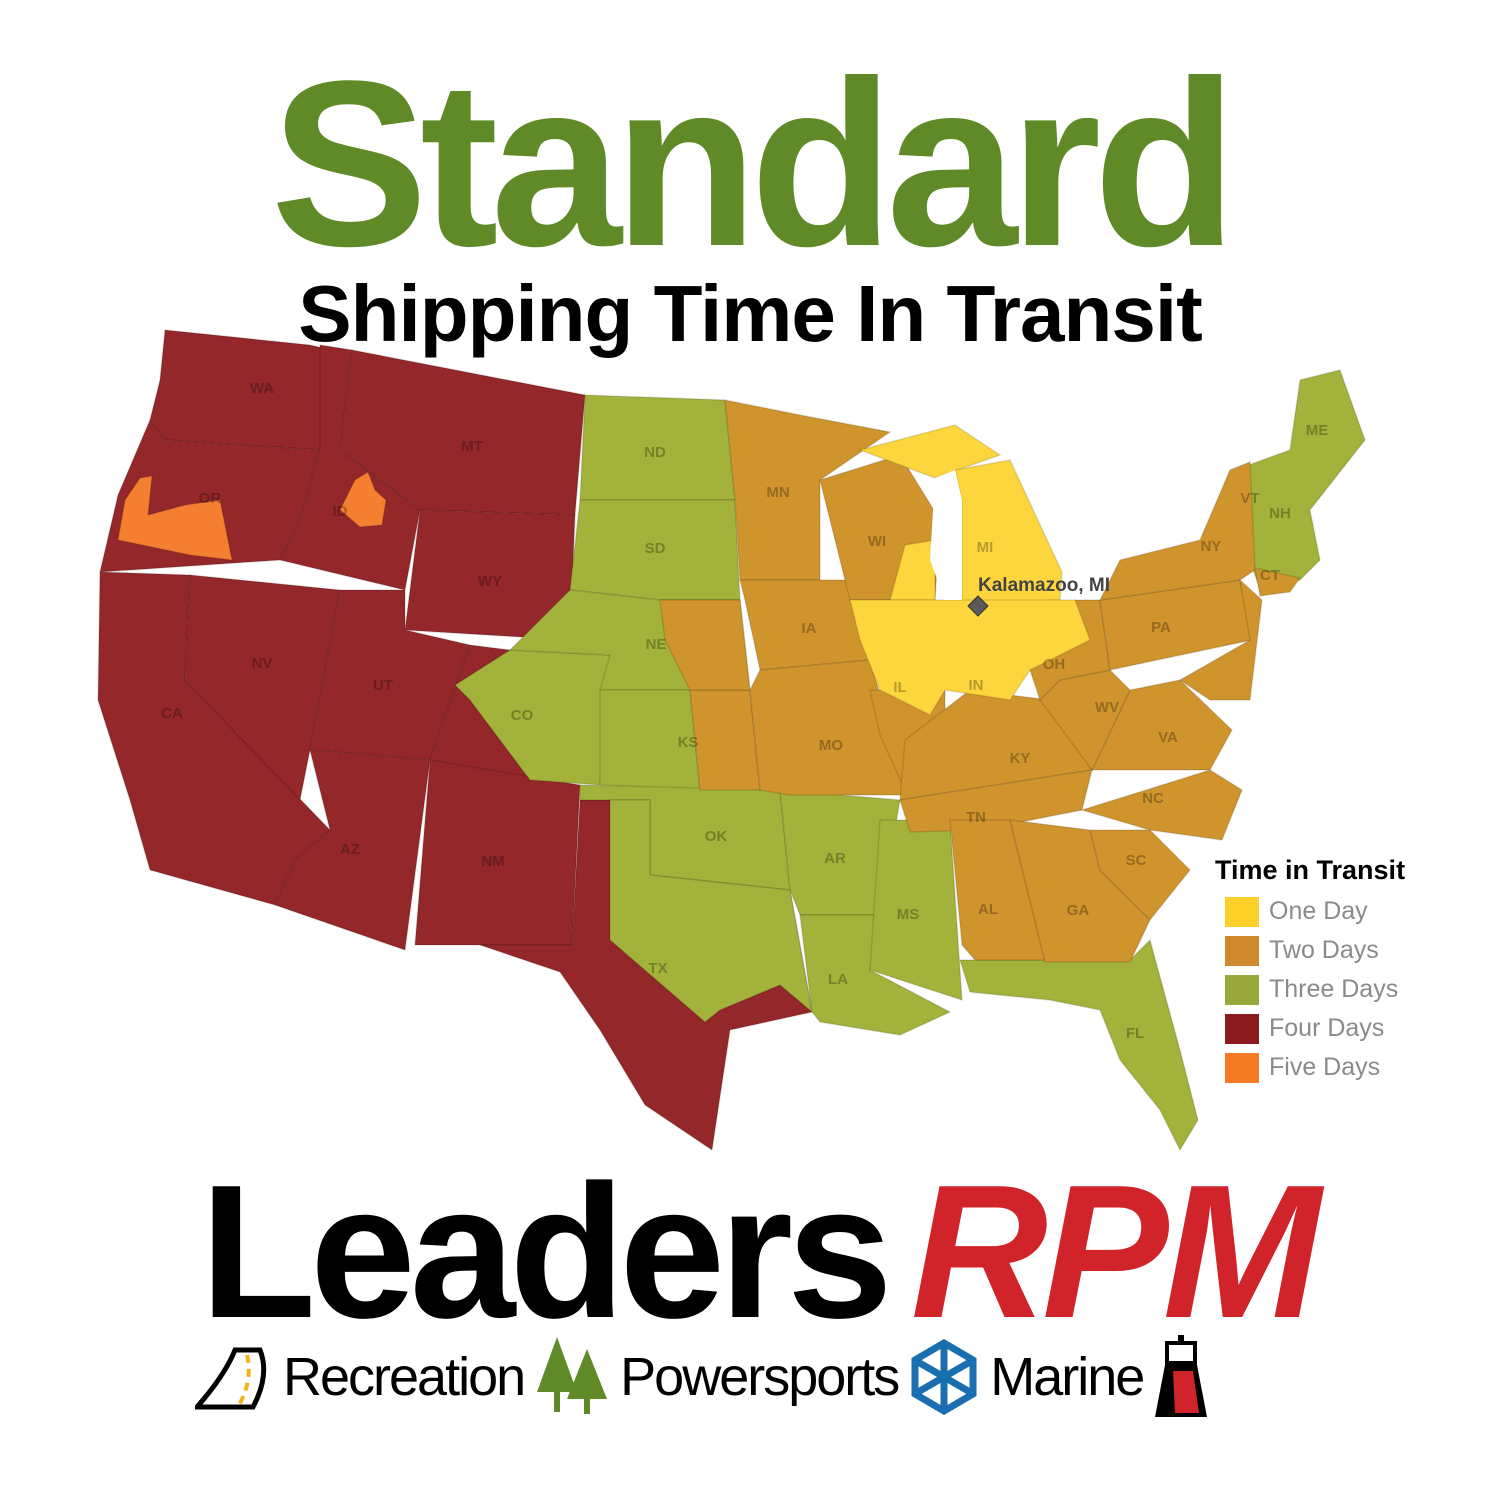 The image size is (1500, 1500). Describe the element at coordinates (1107, 707) in the screenshot. I see `label-WV: WV` at that location.